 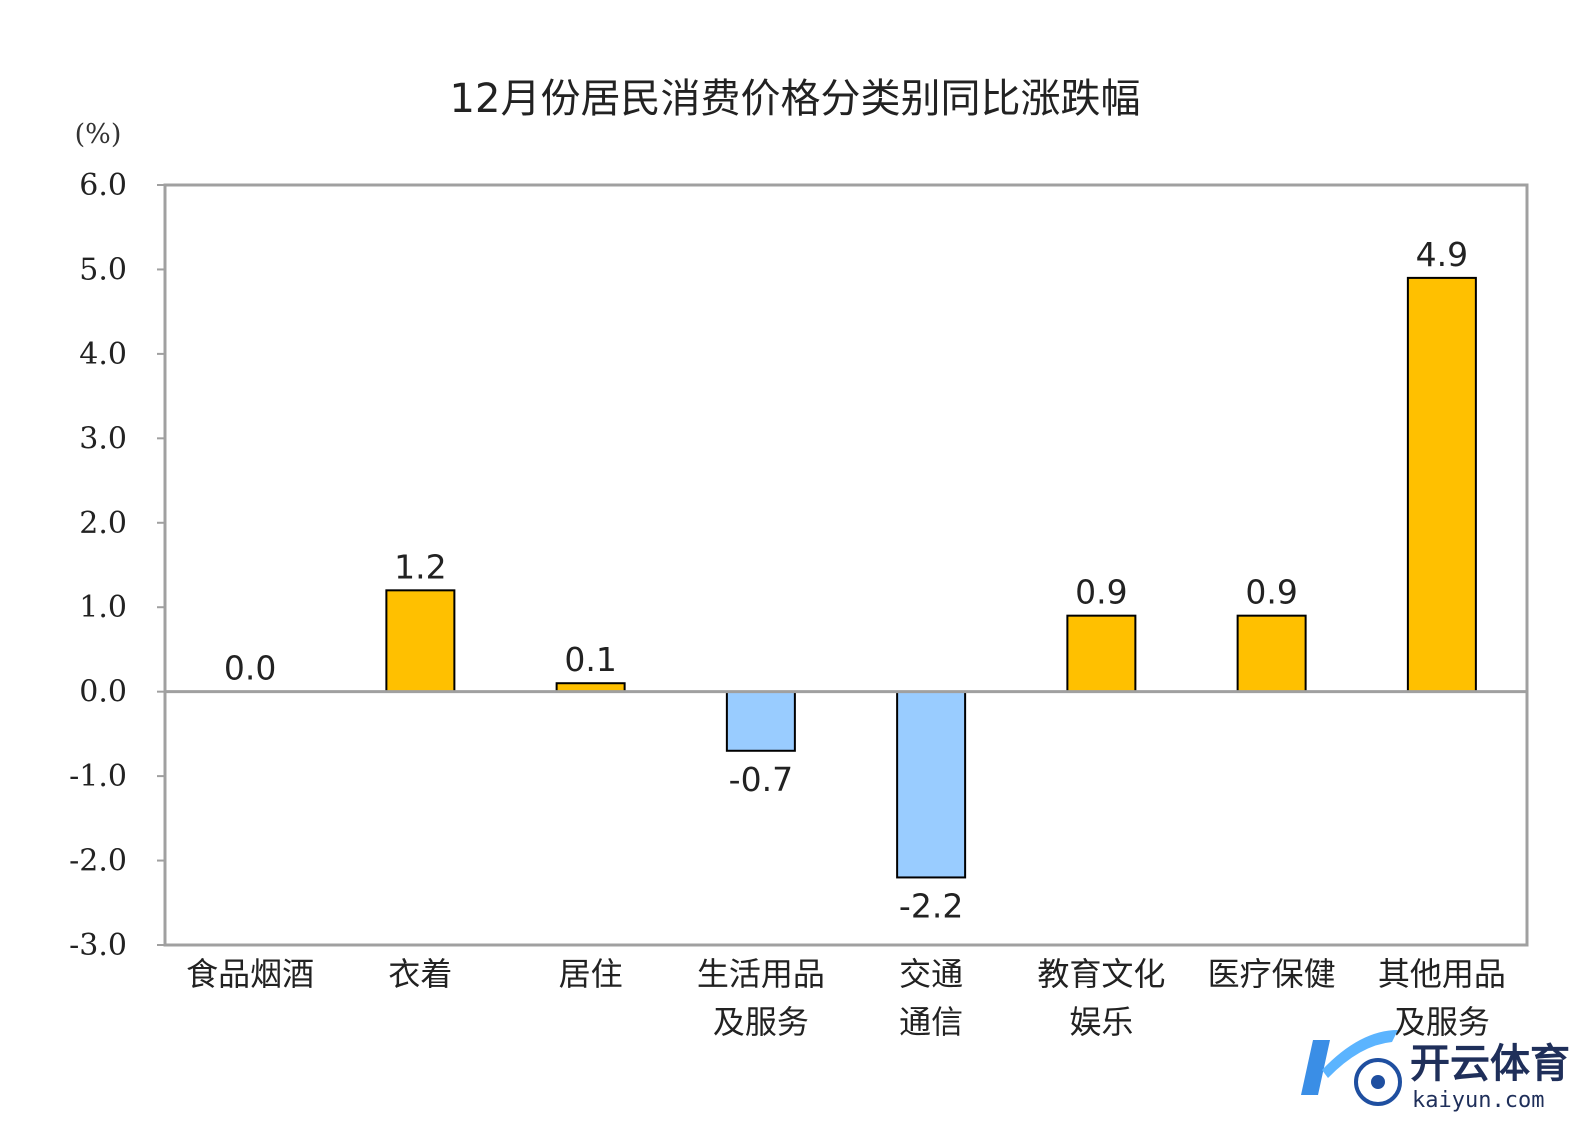 I want to click on watermark-logo: 开云体育 kaiyun.com, so click(x=1435, y=1071).